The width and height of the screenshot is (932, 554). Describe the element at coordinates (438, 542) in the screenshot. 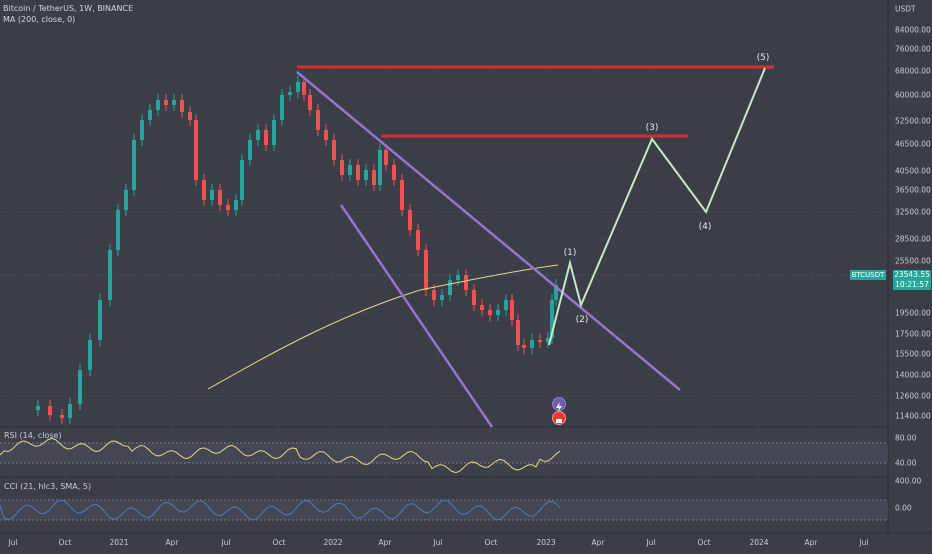

I see `time-tick: Jul` at that location.